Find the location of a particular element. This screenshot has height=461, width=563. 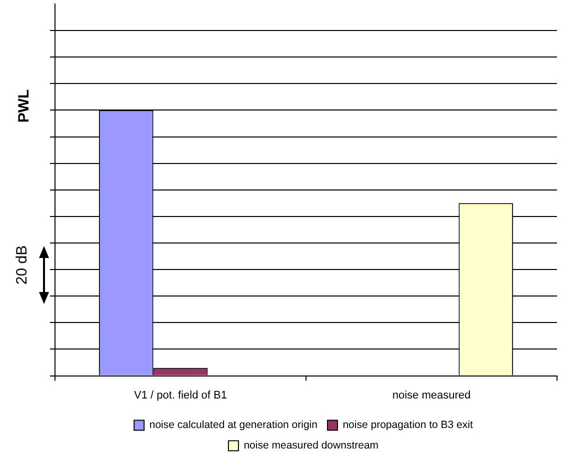

x-tick-label: noise measured is located at coordinates (431, 395).